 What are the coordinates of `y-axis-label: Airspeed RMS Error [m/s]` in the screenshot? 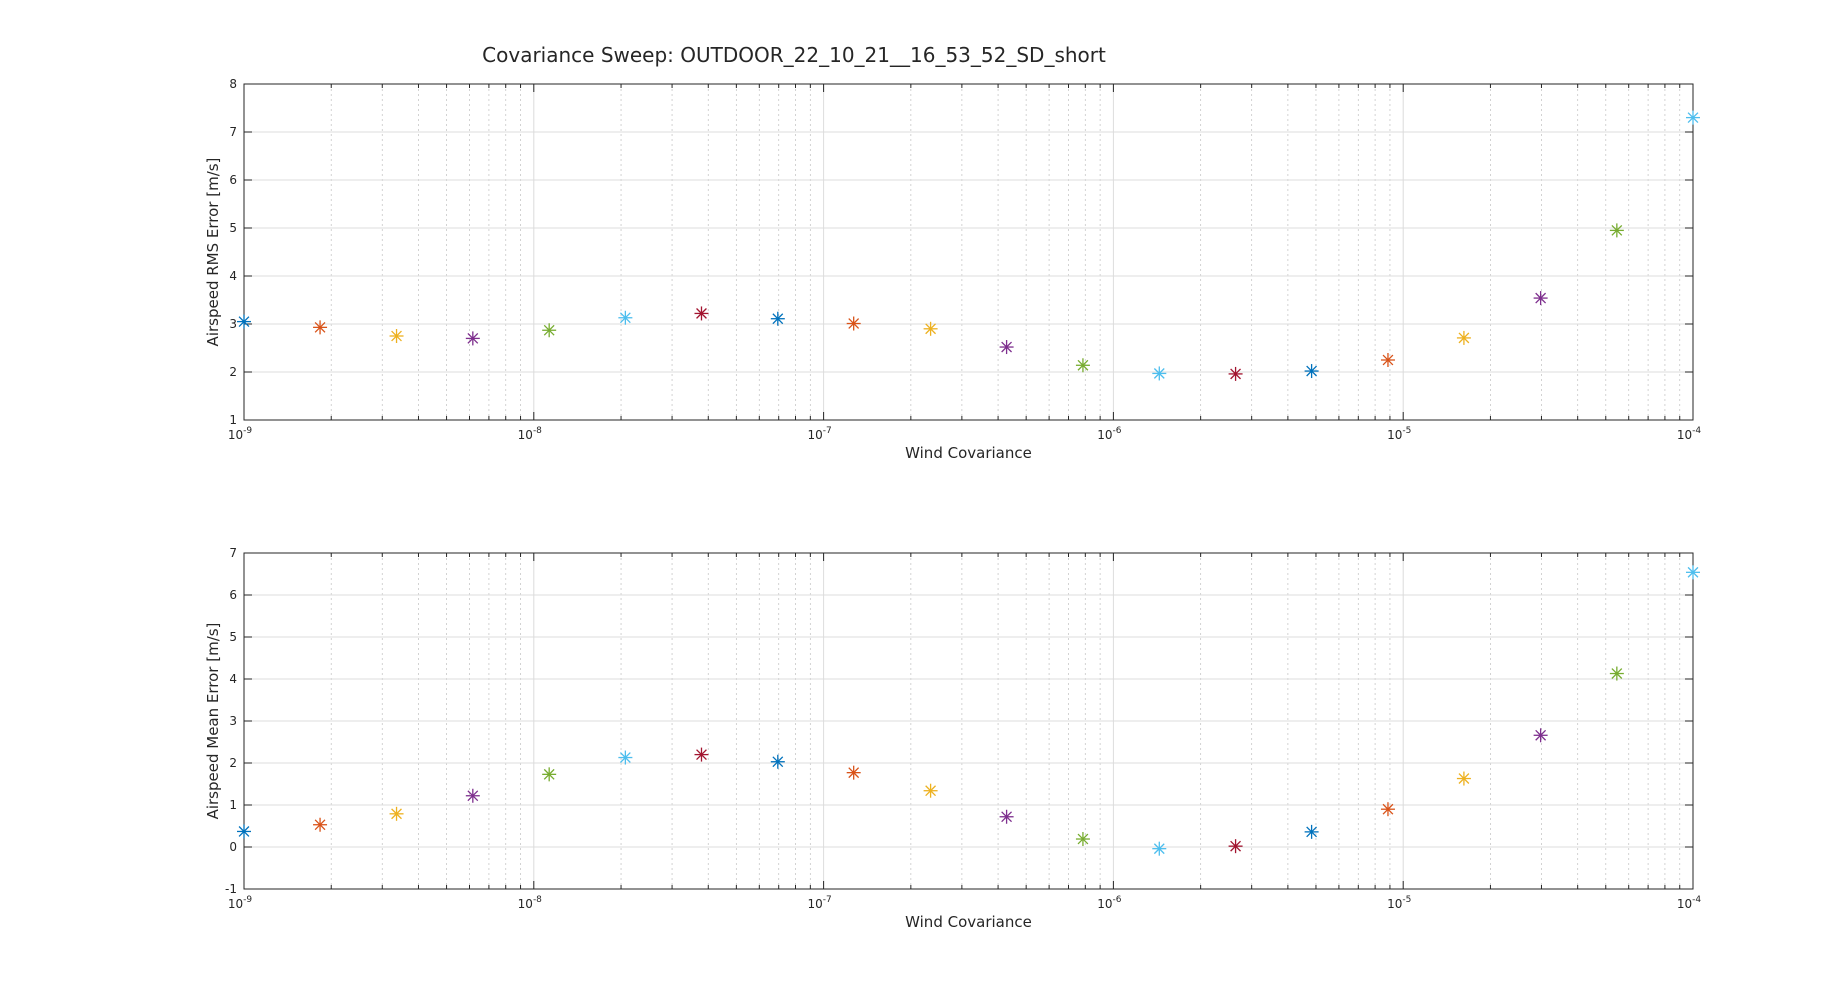 It's located at (213, 252).